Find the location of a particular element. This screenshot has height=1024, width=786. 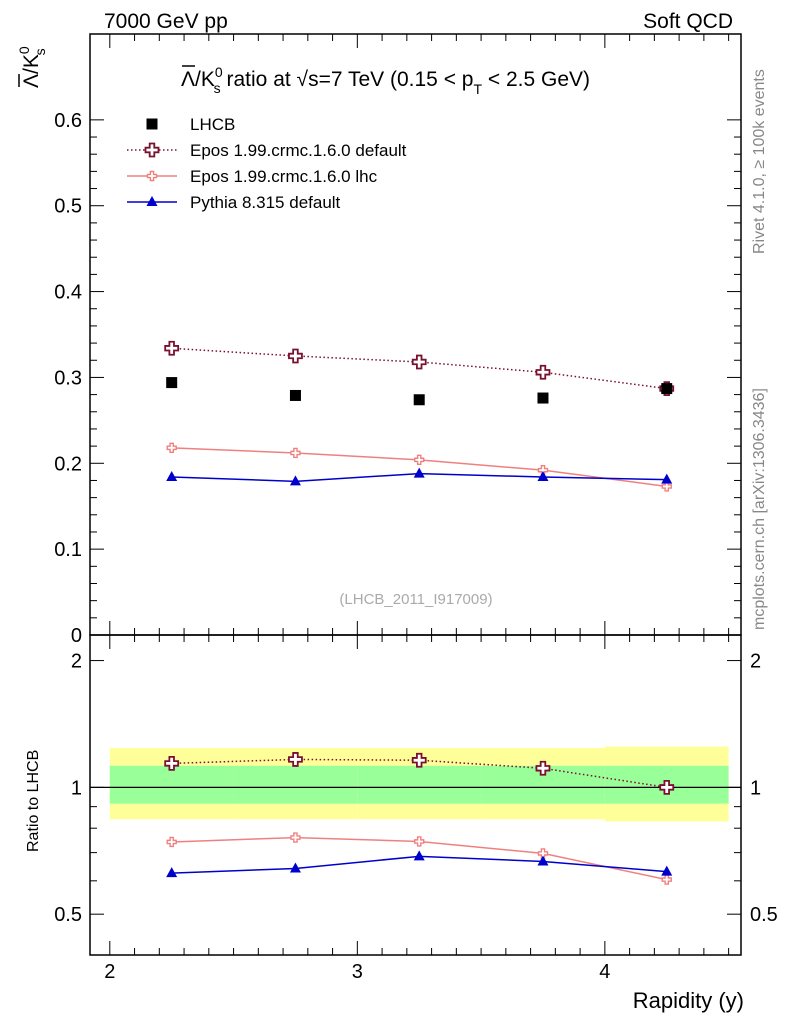

title-sup: 0 is located at coordinates (219, 72).